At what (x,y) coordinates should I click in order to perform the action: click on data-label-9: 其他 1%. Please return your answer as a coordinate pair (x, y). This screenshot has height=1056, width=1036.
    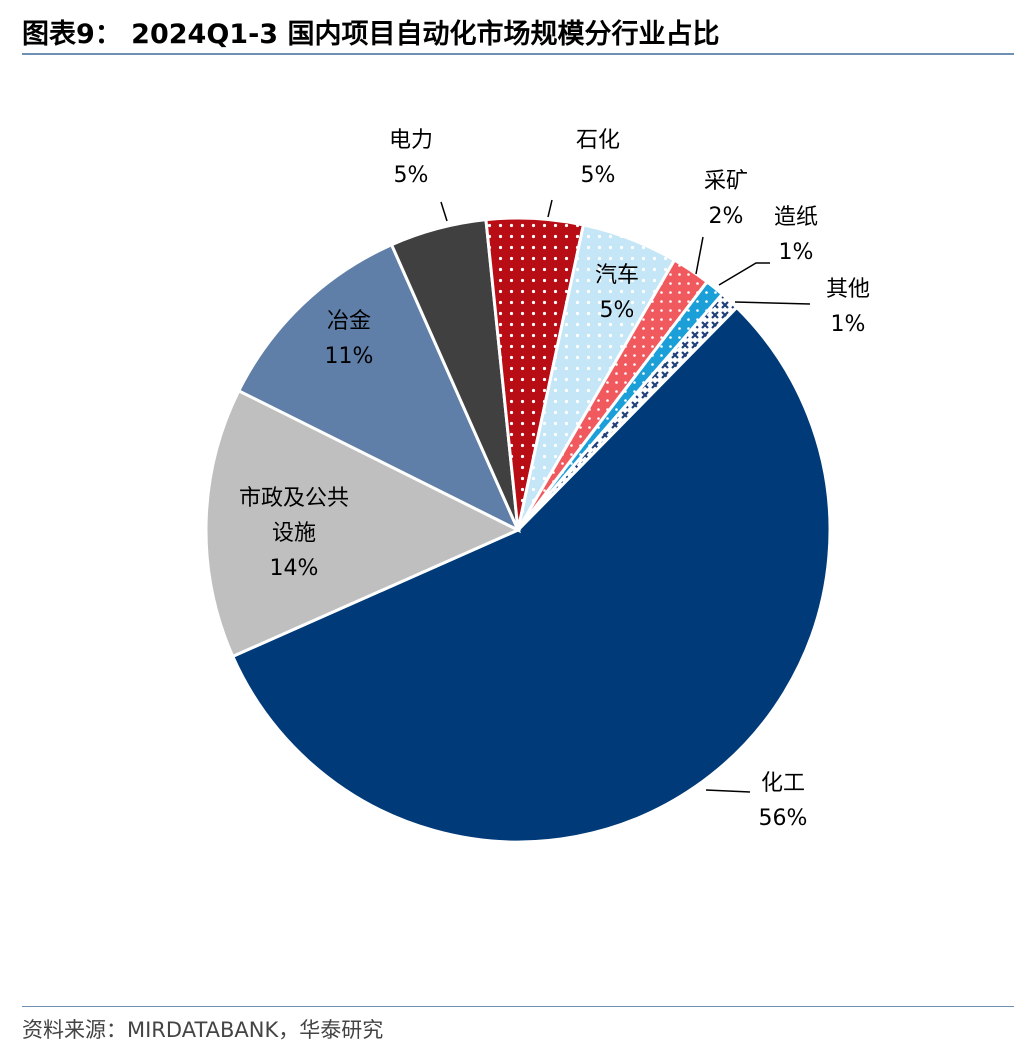
    Looking at the image, I should click on (848, 307).